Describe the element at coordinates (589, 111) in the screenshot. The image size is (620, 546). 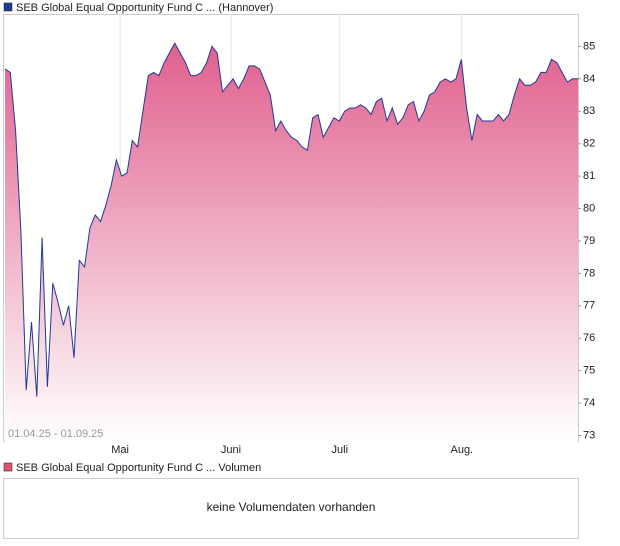
I see `y-tick-label: 83` at that location.